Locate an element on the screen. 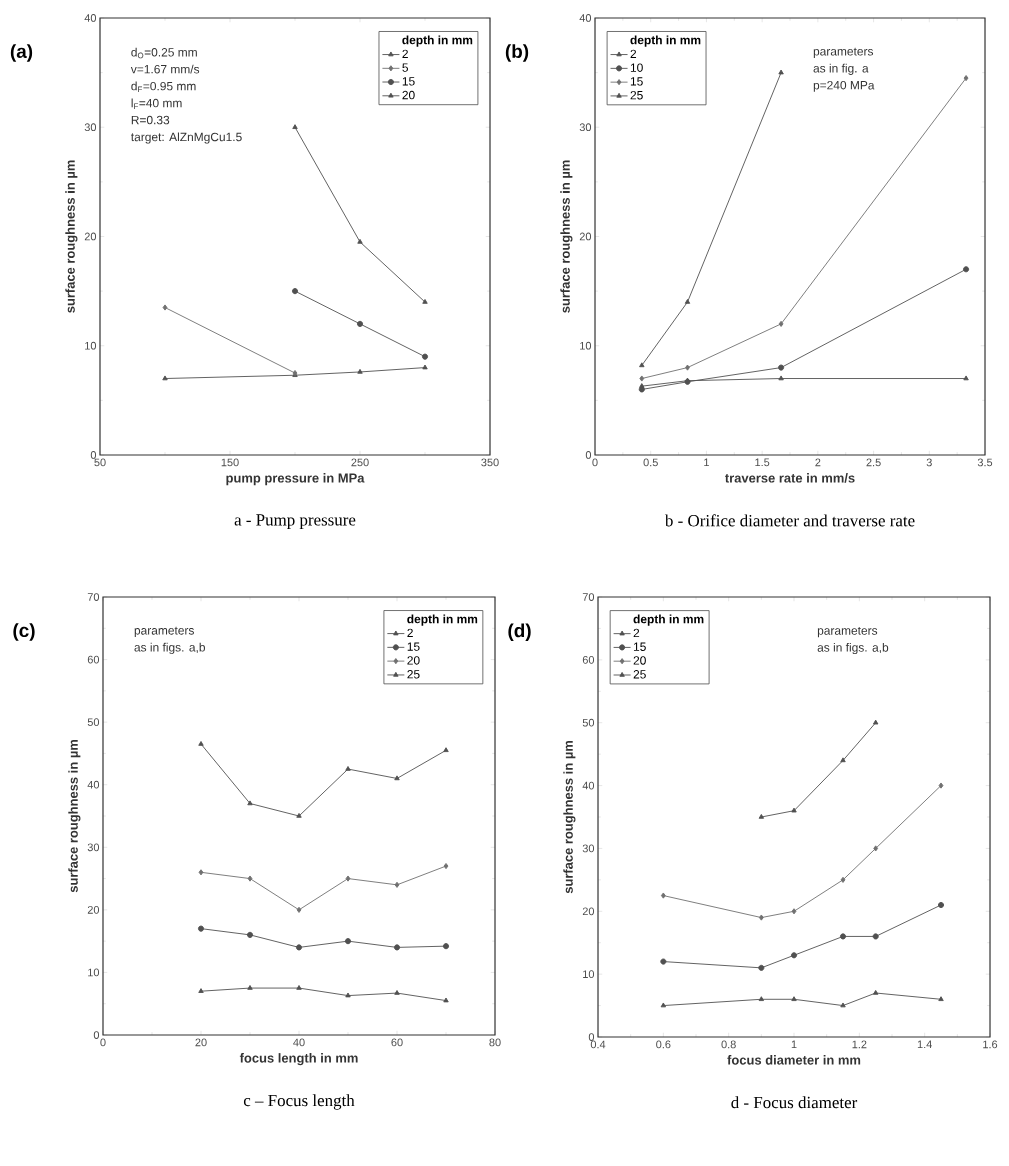 This screenshot has width=1009, height=1166. x-tick-label: 0.4 is located at coordinates (598, 1044).